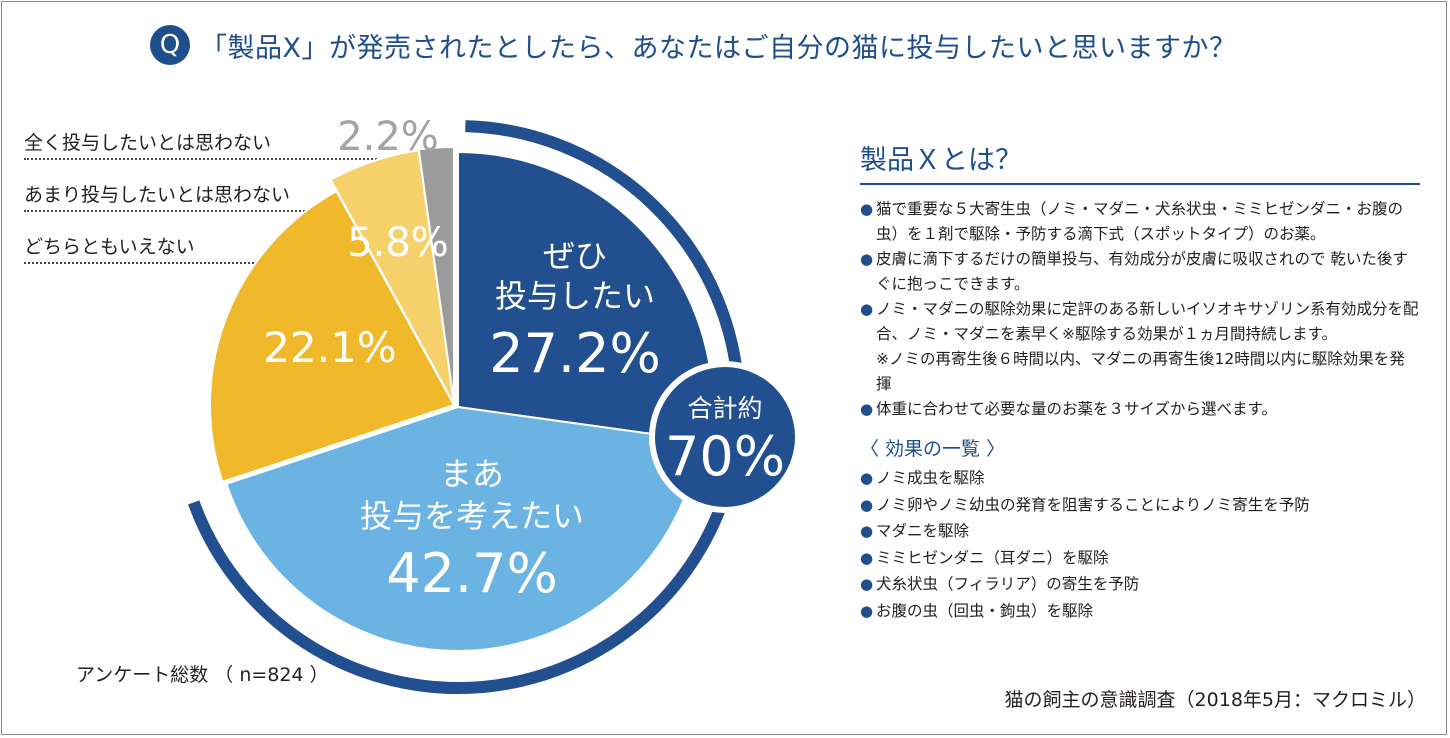  I want to click on effect-text: マダニを駆除, so click(923, 531).